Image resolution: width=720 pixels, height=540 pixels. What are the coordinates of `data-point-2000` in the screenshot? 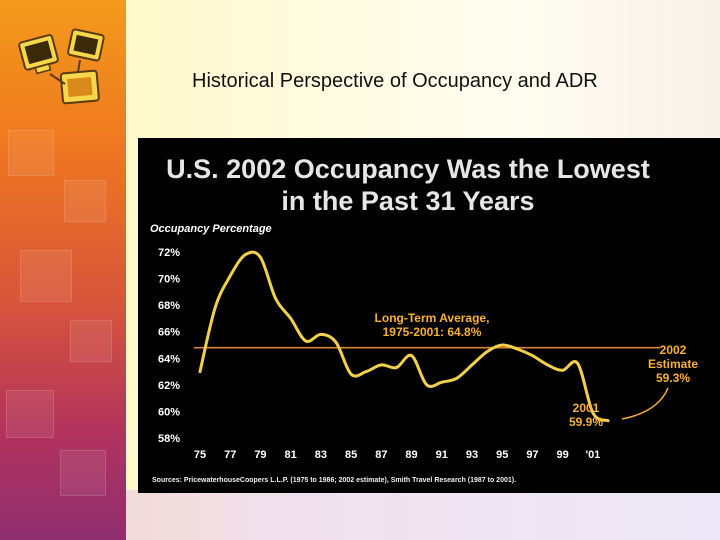 It's located at (578, 363).